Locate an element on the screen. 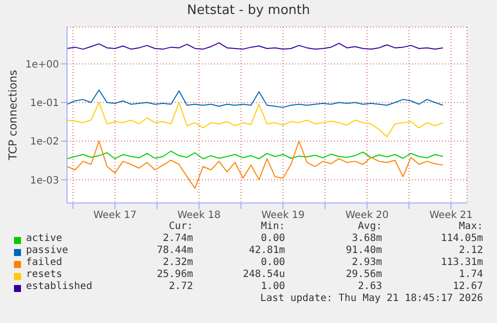  y-tick-label: 1e+00 is located at coordinates (42, 64).